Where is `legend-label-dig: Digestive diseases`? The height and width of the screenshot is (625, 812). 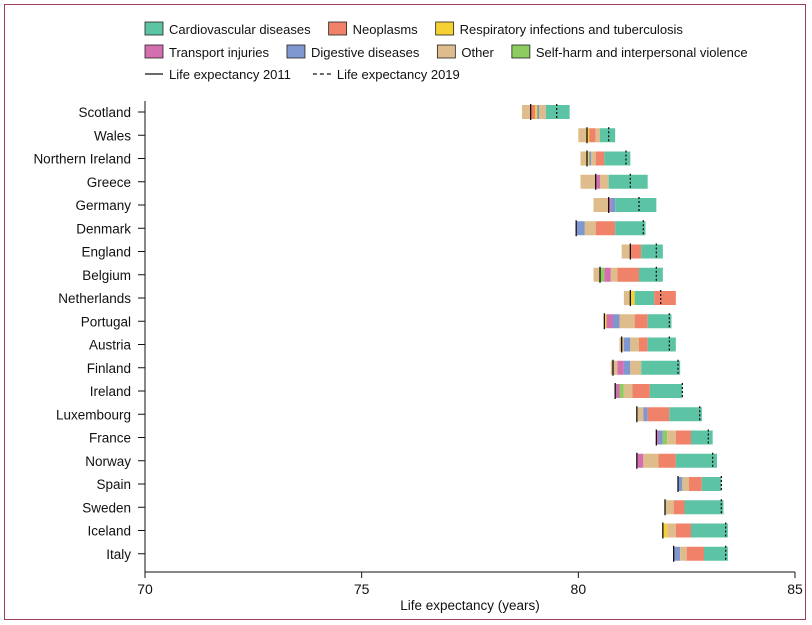
legend-label-dig: Digestive diseases is located at coordinates (365, 52).